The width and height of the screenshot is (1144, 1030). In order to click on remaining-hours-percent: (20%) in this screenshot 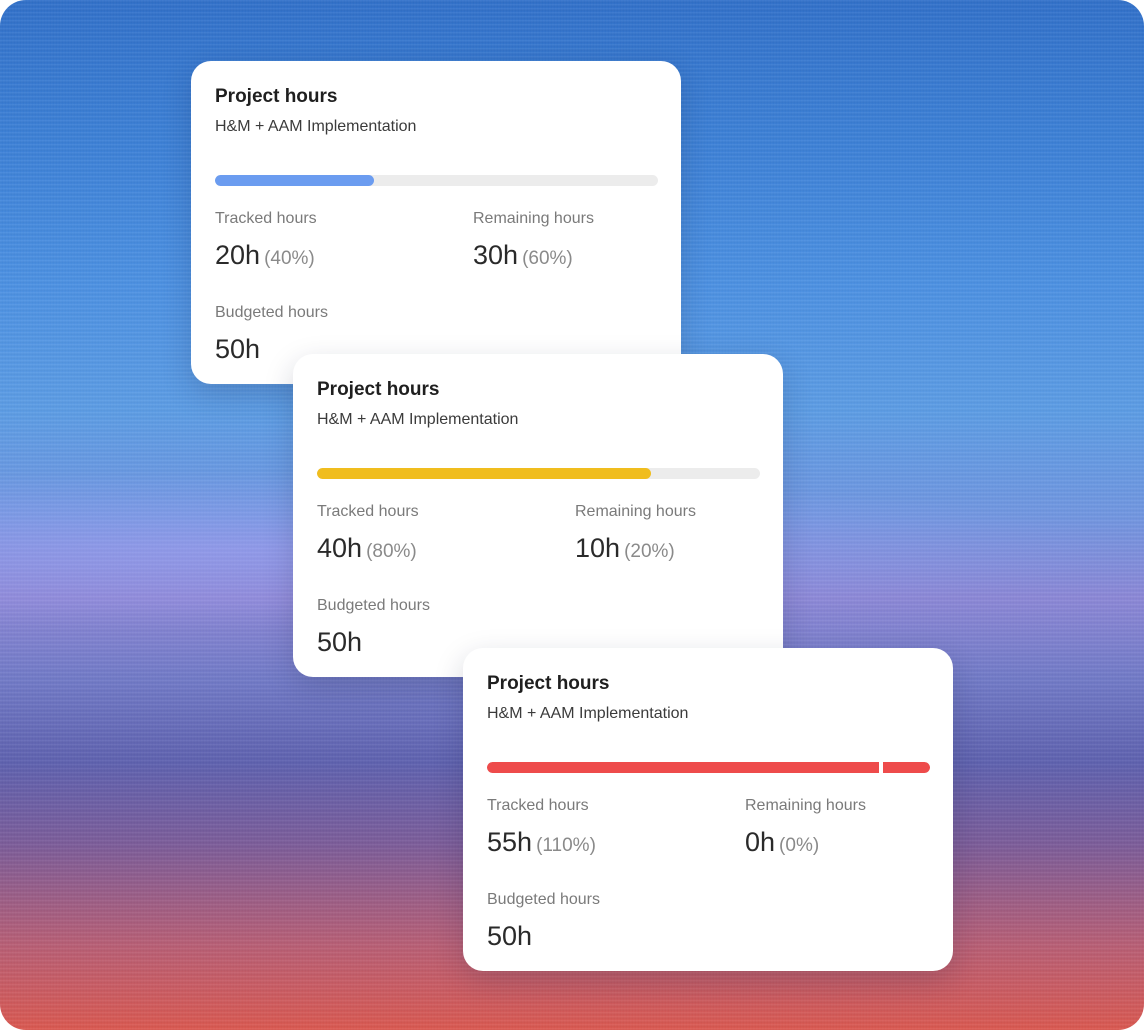, I will do `click(649, 551)`.